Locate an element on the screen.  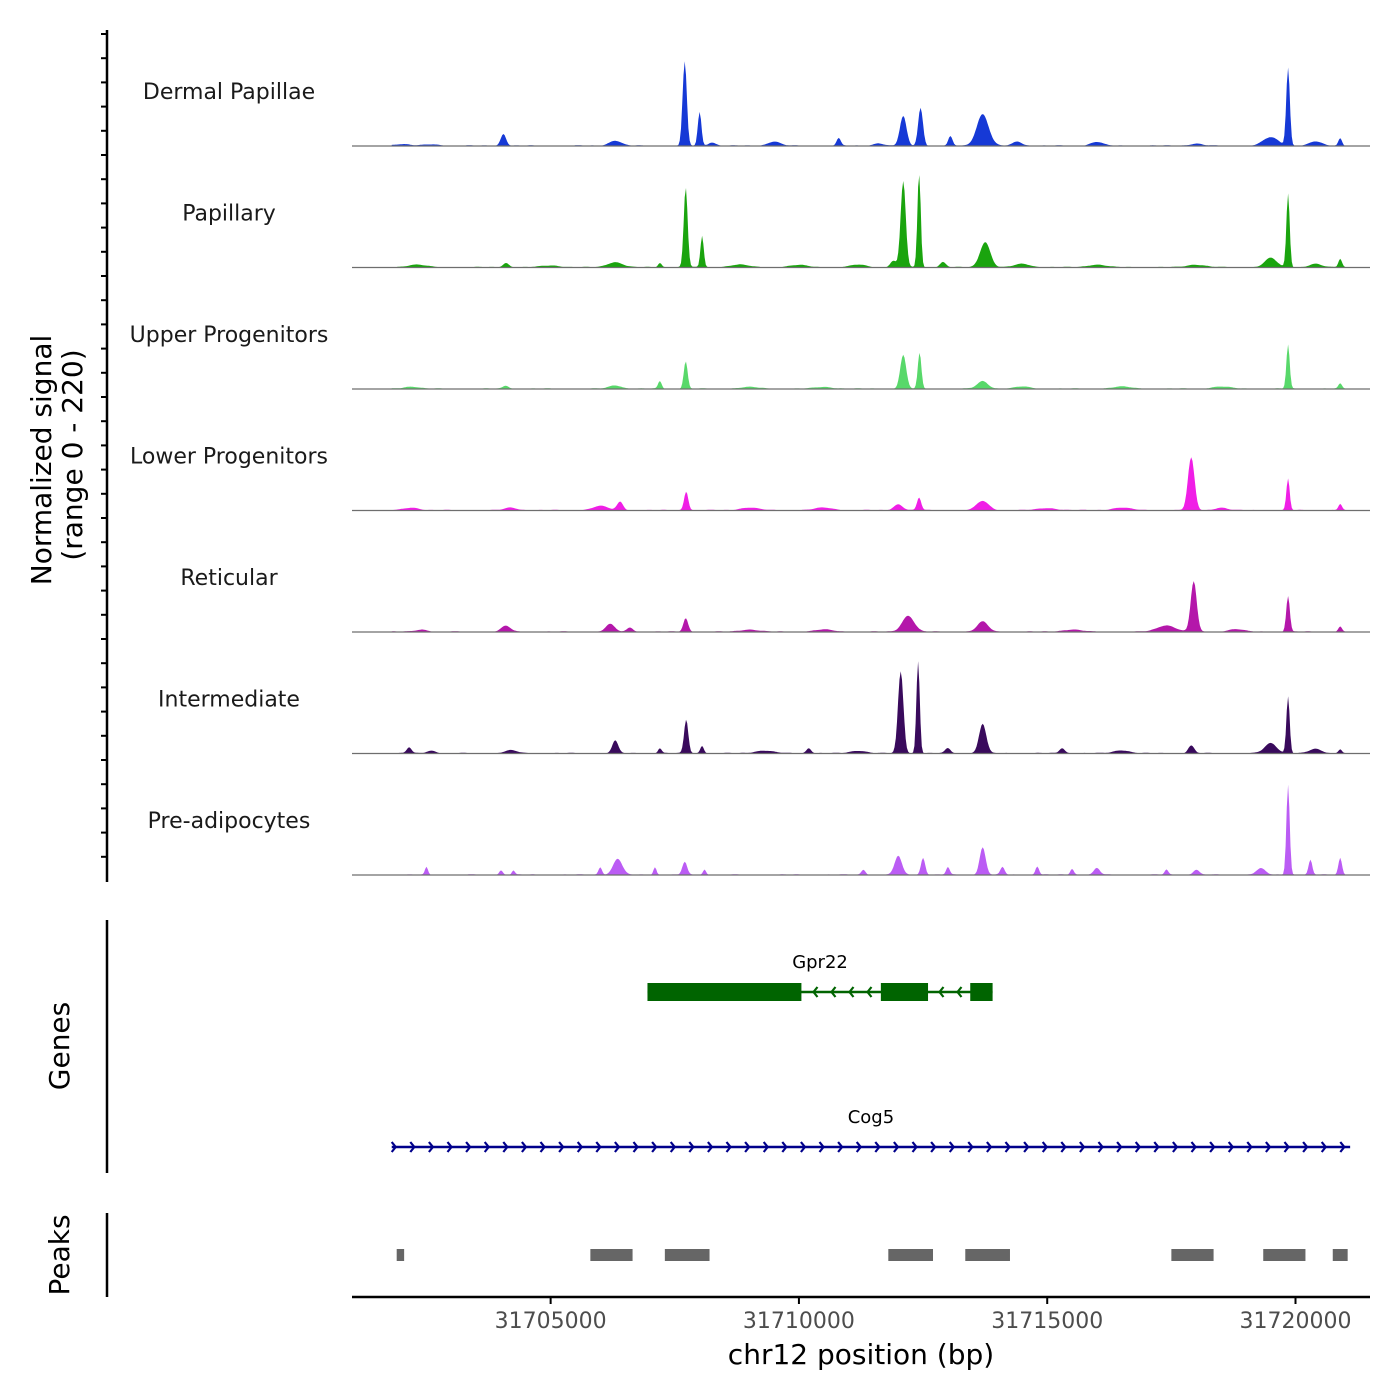
track-label-intermediate: Intermediate is located at coordinates (229, 700).